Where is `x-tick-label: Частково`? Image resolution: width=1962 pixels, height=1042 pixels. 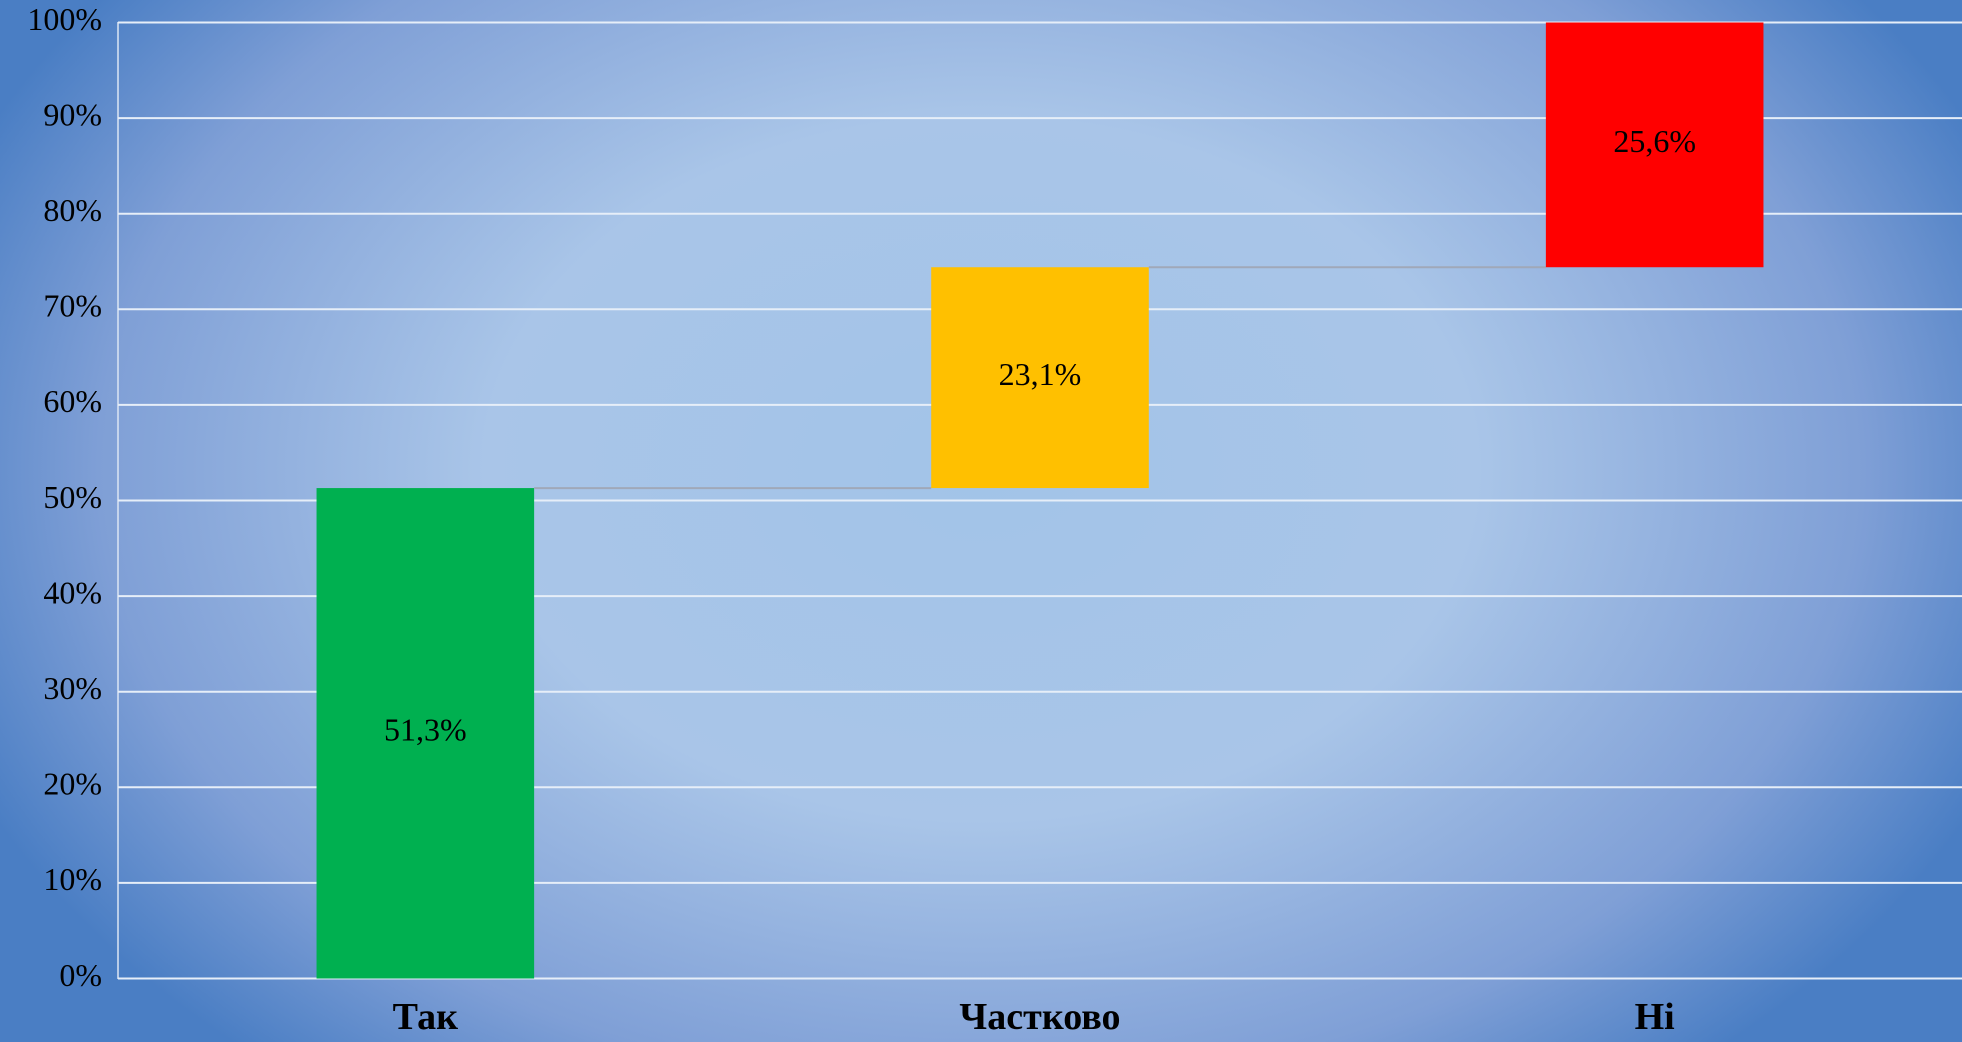 x-tick-label: Частково is located at coordinates (1039, 1017).